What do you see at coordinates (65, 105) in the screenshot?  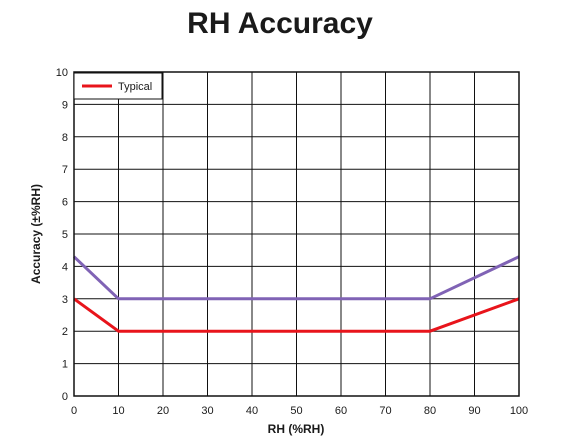 I see `y-tick-label: 9` at bounding box center [65, 105].